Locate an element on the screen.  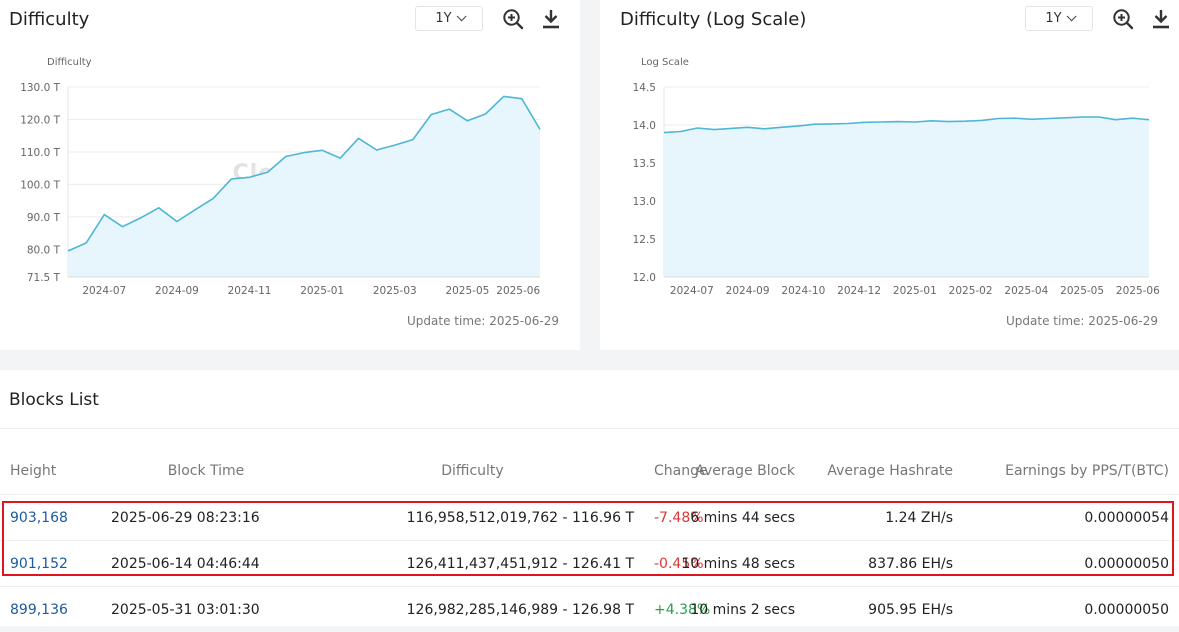
y-axis-title: Difficulty is located at coordinates (69, 62).